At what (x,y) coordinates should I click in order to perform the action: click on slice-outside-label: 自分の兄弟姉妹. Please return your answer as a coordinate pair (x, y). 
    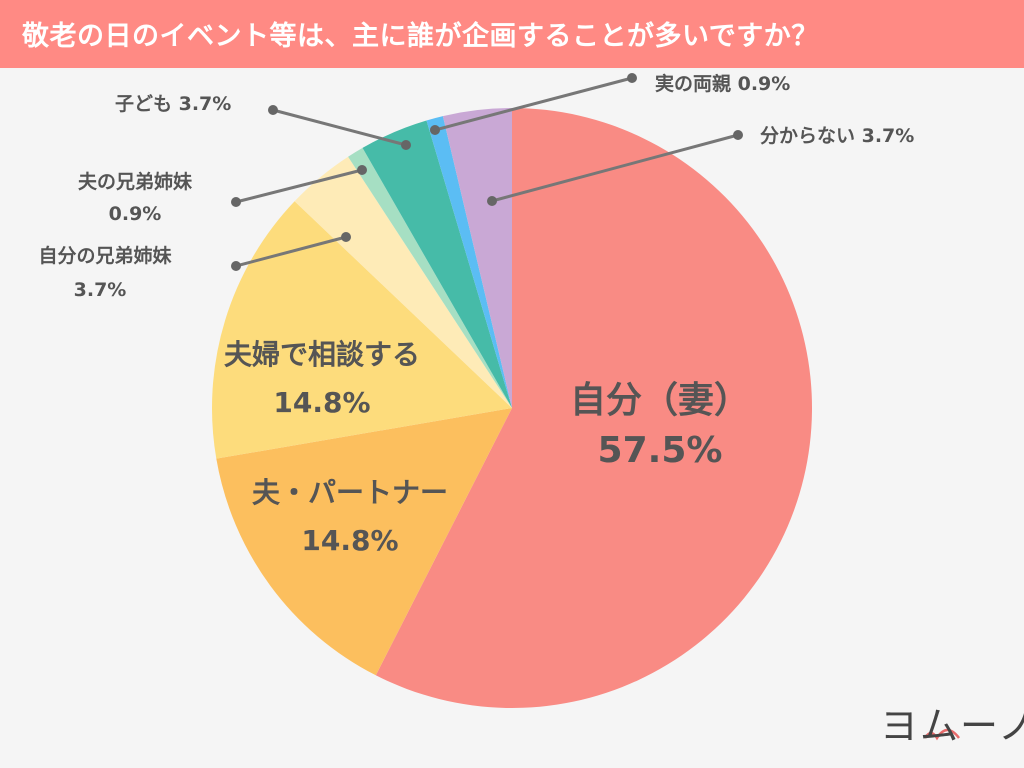
    Looking at the image, I should click on (105, 255).